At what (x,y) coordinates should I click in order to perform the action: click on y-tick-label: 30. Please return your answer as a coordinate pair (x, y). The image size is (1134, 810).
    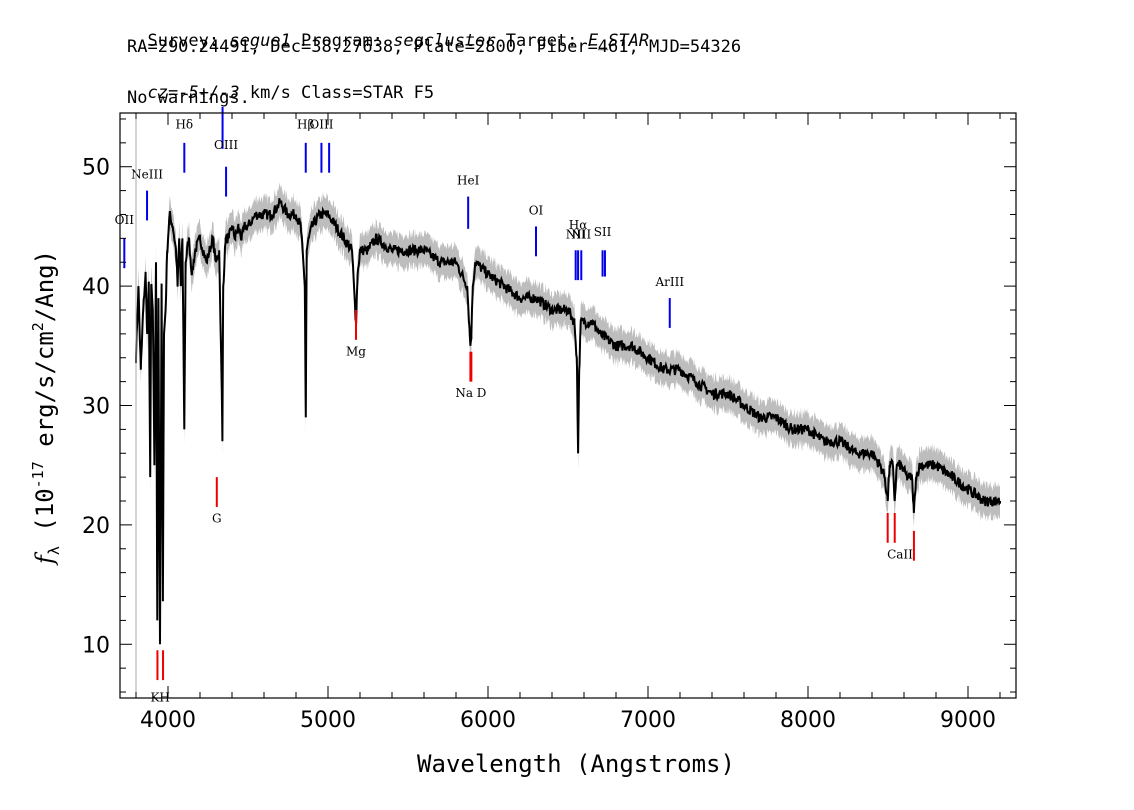
    Looking at the image, I should click on (96, 407).